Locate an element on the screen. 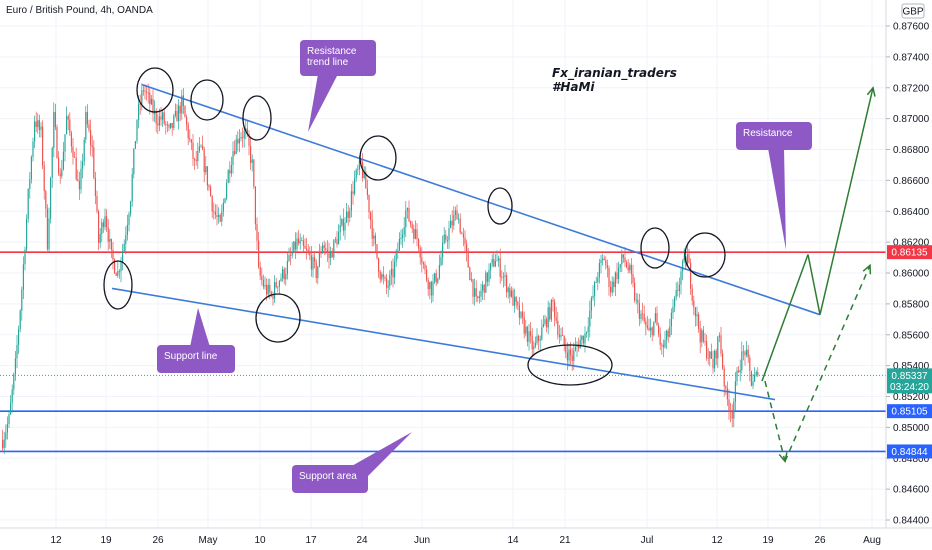 This screenshot has height=550, width=932. symbol-title: Euro / British Pound, 4h, OANDA is located at coordinates (79, 10).